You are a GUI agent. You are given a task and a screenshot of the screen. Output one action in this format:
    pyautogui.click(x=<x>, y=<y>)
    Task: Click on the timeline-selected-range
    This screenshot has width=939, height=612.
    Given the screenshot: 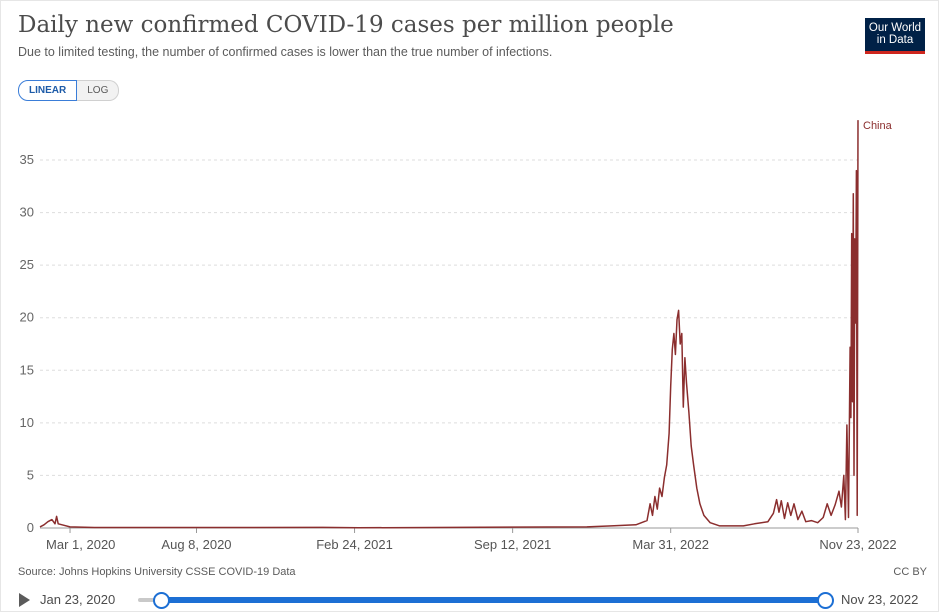 What is the action you would take?
    pyautogui.click(x=492, y=600)
    